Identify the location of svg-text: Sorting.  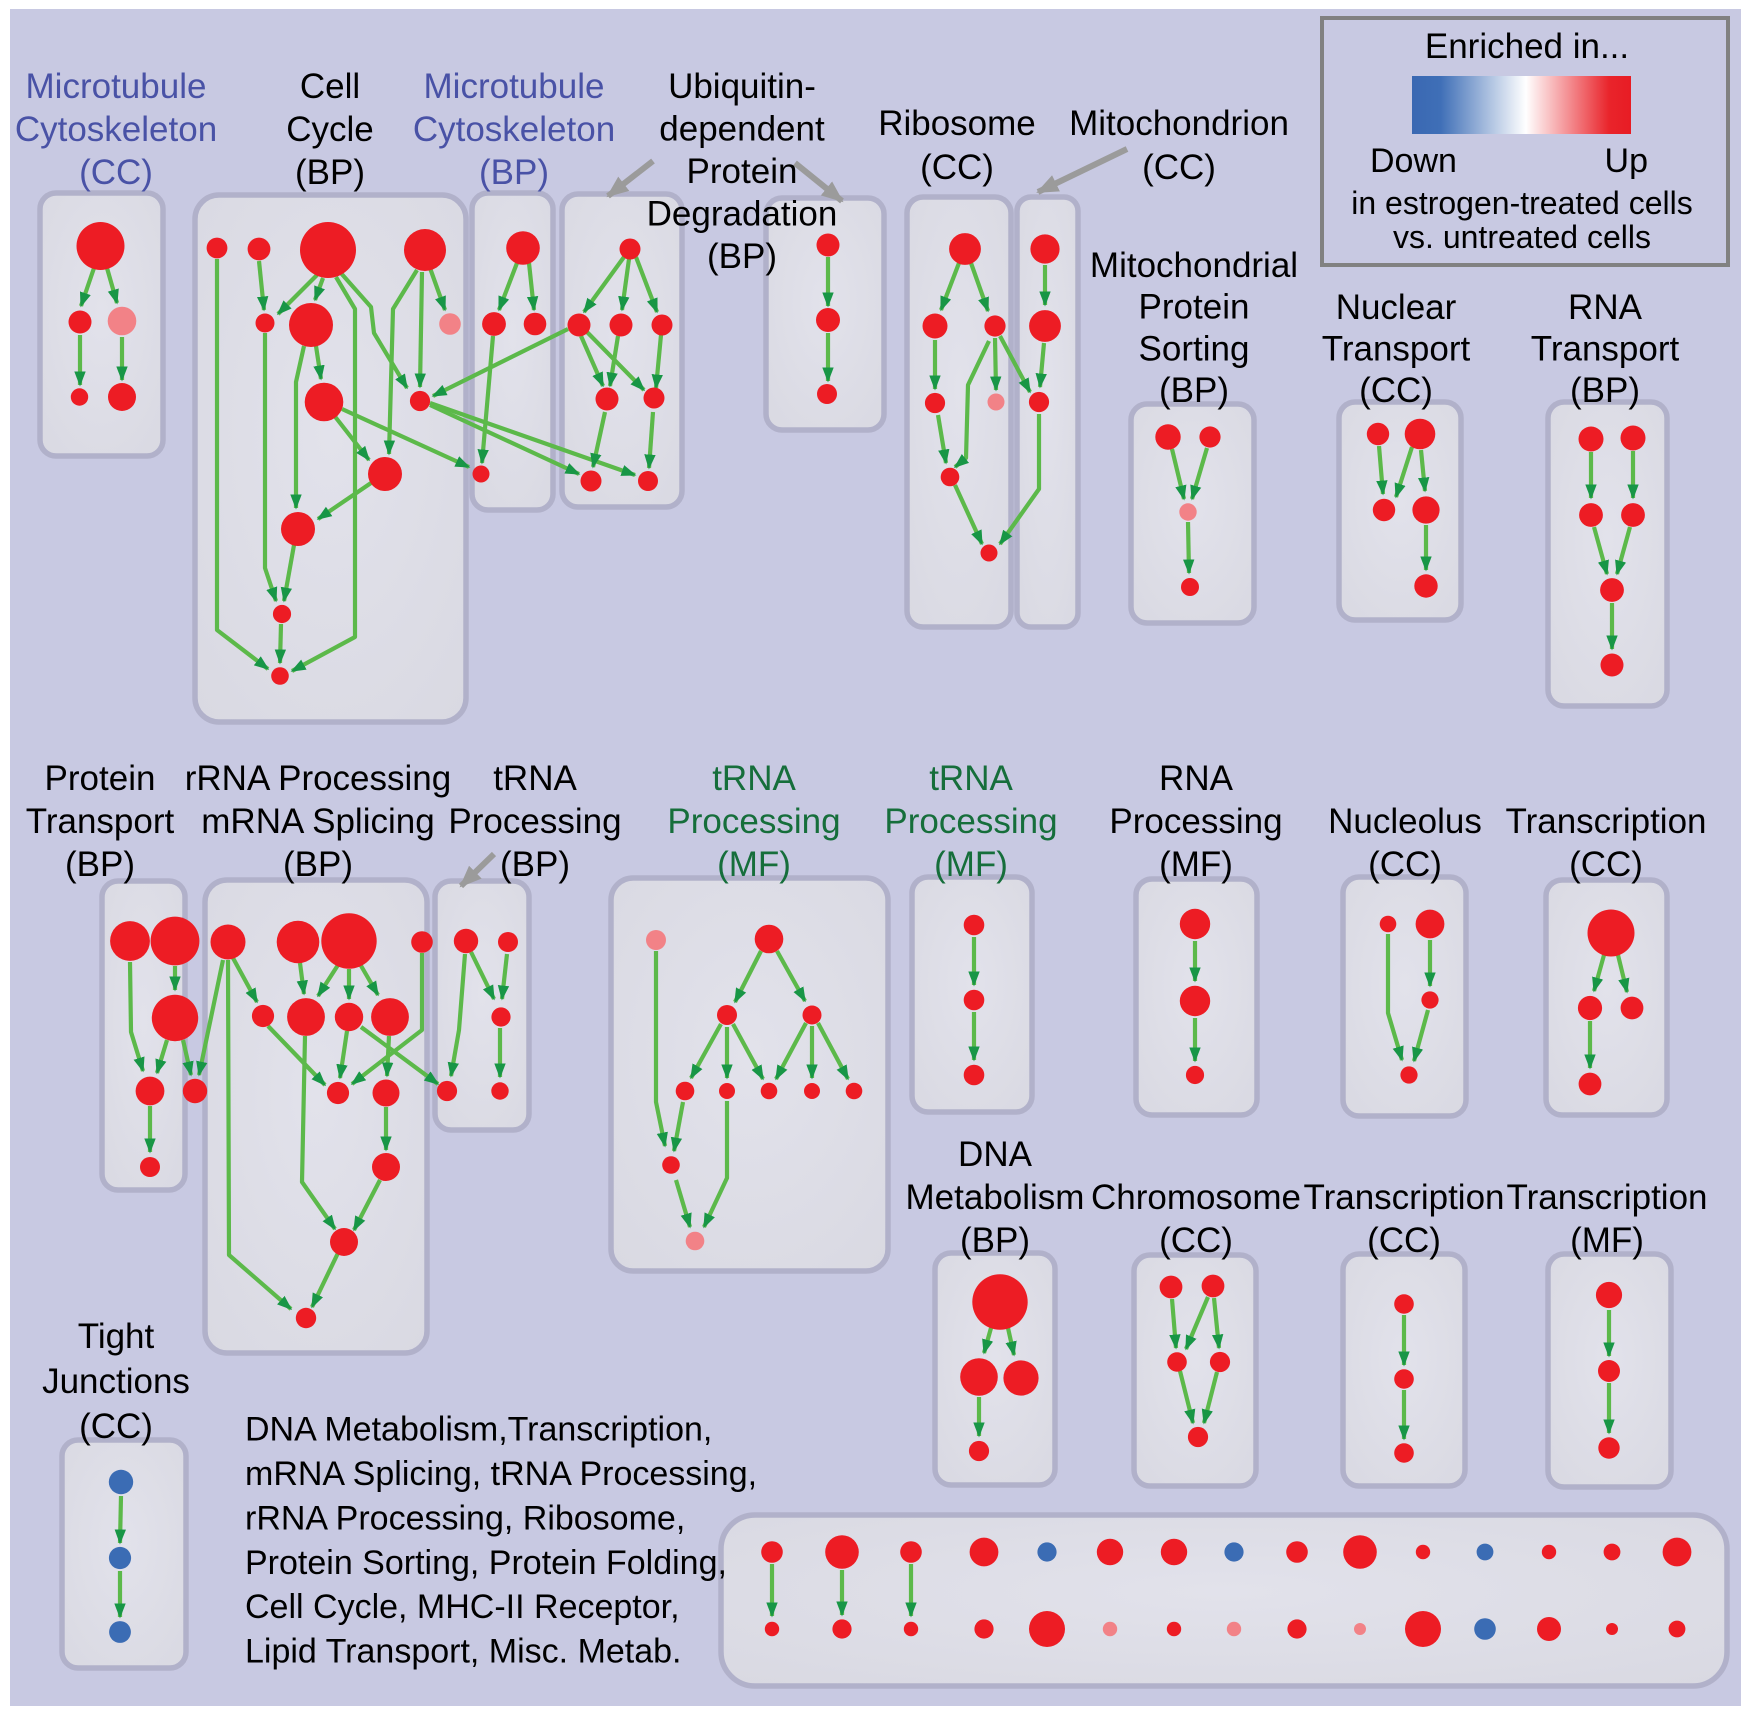
(1194, 348).